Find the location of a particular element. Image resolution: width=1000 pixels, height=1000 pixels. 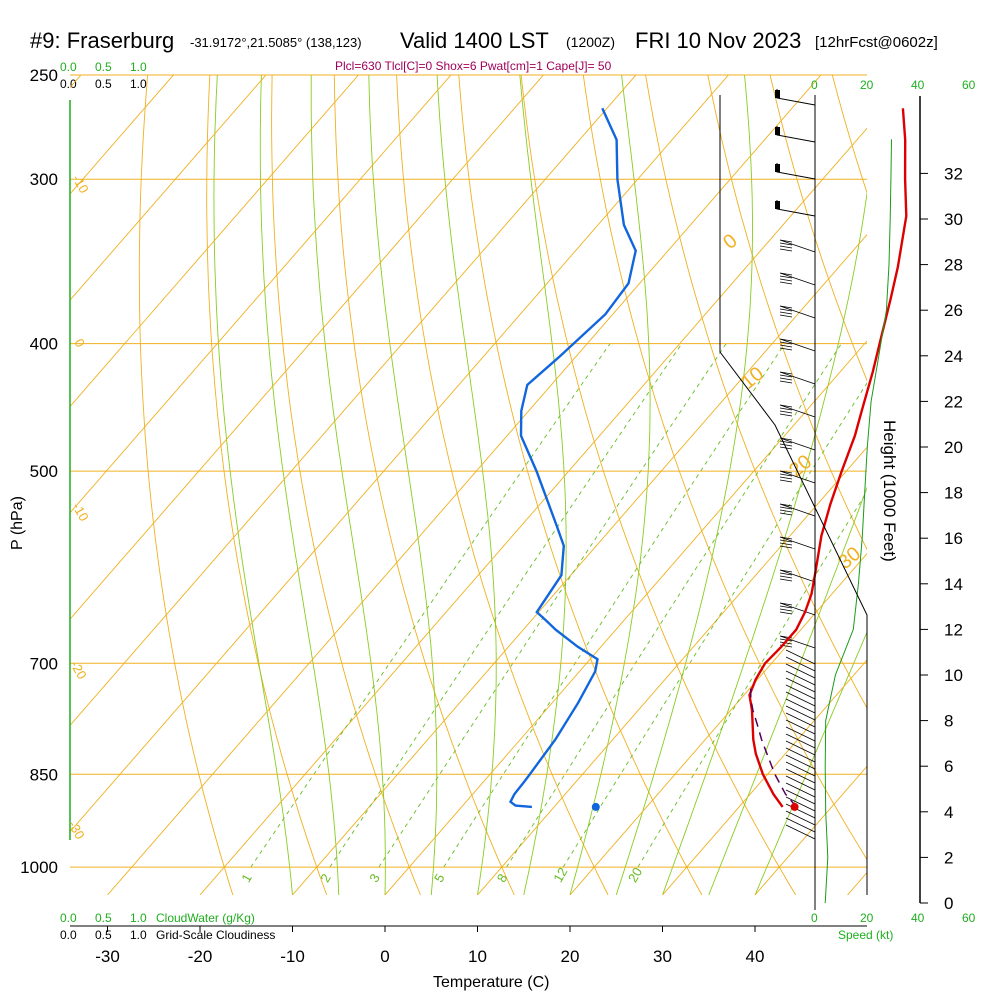

speed-tick-bottom: 20 is located at coordinates (867, 918).